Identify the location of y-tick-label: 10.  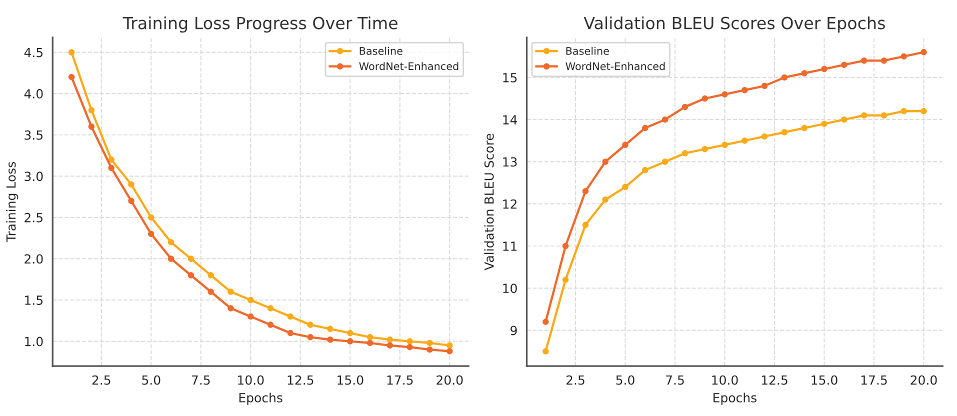
(510, 289).